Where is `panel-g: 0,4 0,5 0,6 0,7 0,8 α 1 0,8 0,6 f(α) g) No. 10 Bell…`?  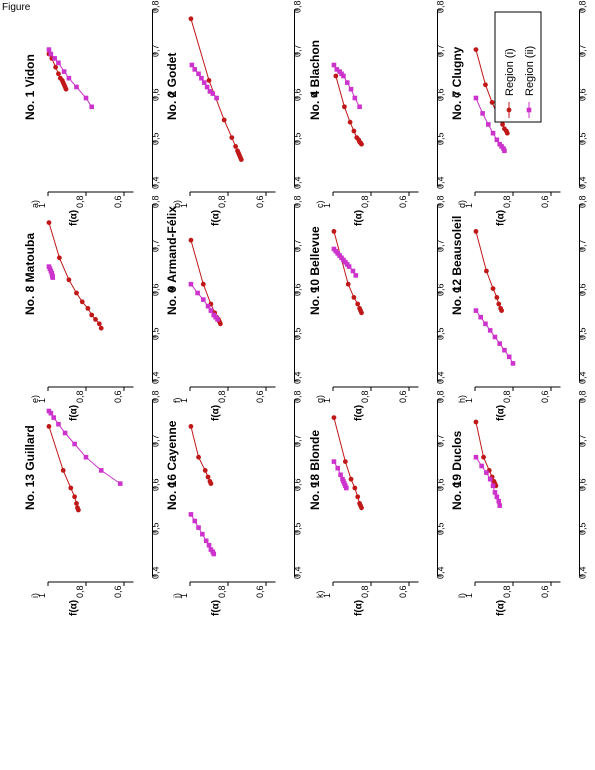
panel-g: 0,4 0,5 0,6 0,7 0,8 α 1 0,8 0,6 f(α) g) No. 10 Bell… is located at coordinates (385, 308).